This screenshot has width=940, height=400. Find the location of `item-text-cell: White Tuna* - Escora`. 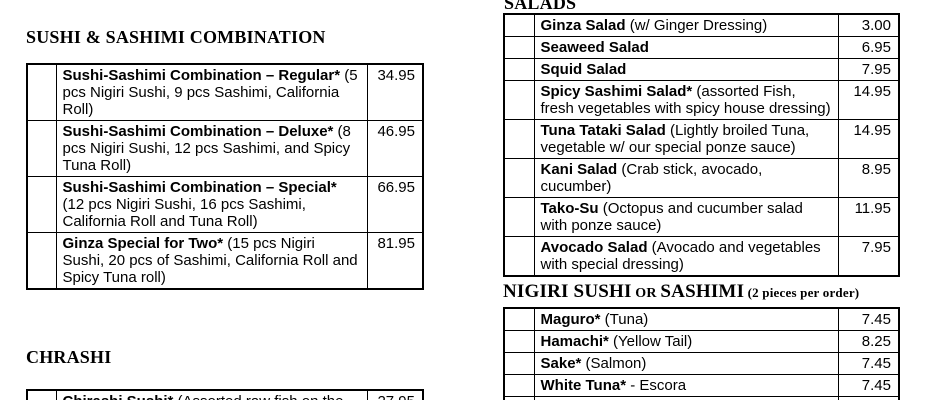

item-text-cell: White Tuna* - Escora is located at coordinates (686, 385).